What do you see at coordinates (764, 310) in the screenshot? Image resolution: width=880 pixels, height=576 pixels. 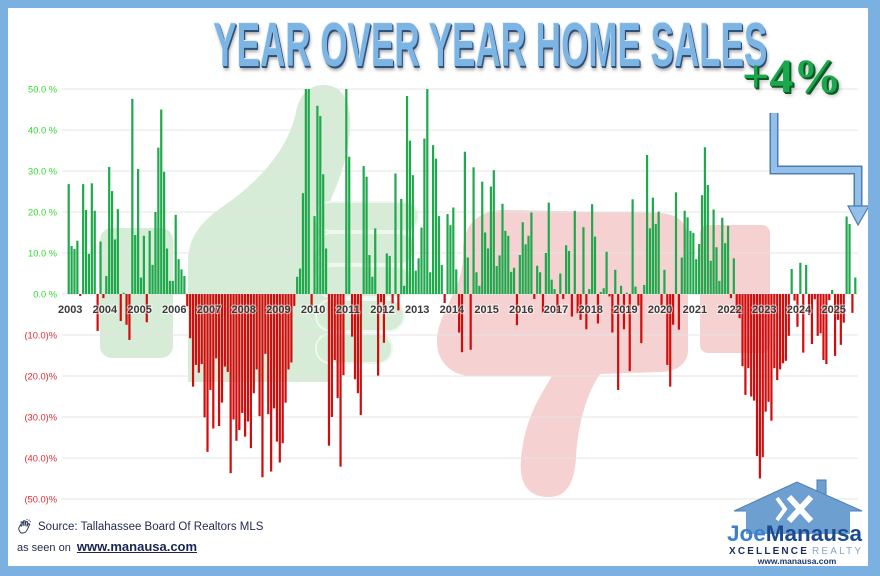 I see `x-tick-label: 2023` at bounding box center [764, 310].